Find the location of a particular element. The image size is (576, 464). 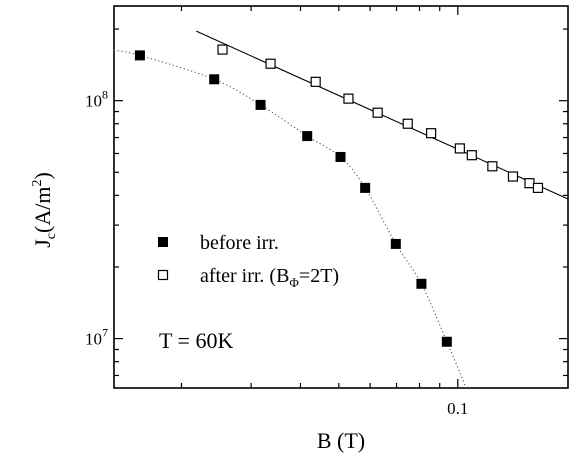

y-tick-label: 10⁸ is located at coordinates (96, 99).